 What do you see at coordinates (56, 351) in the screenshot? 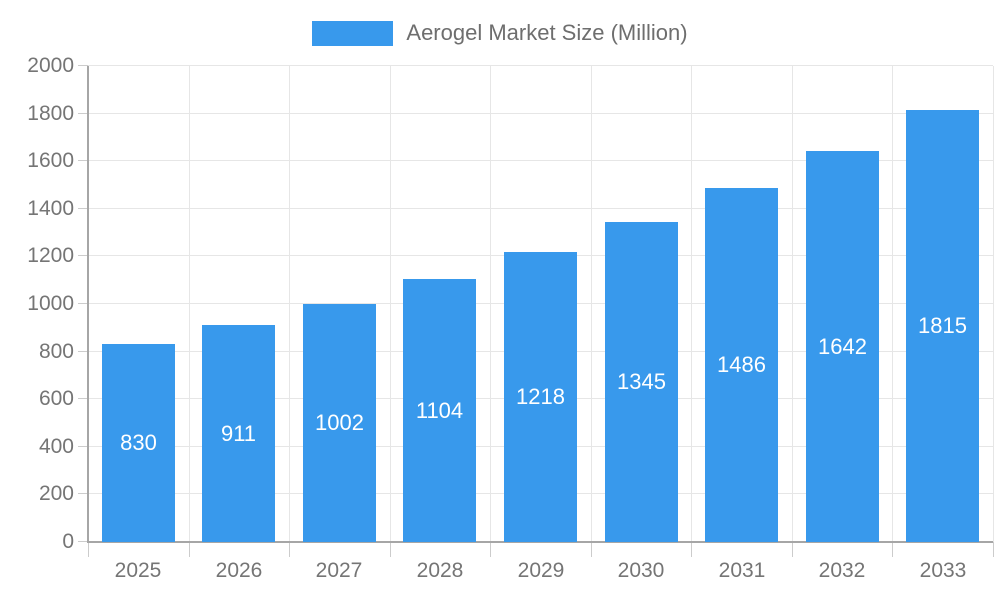
I see `y-axis-tick-label: 800` at bounding box center [56, 351].